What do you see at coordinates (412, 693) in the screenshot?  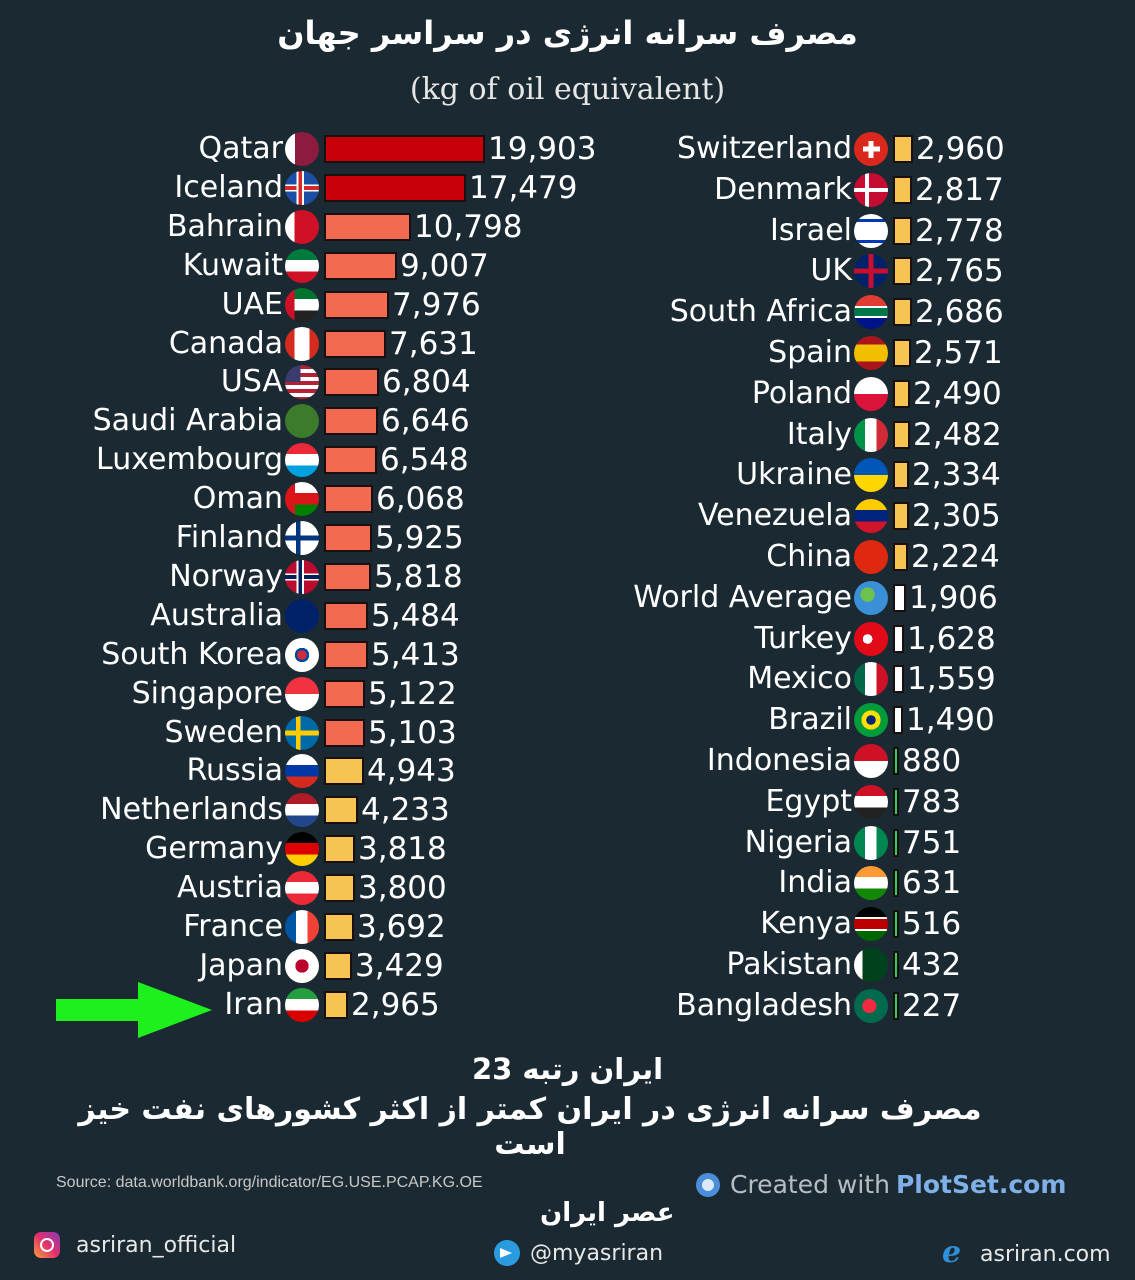 I see `value-label: 5,122` at bounding box center [412, 693].